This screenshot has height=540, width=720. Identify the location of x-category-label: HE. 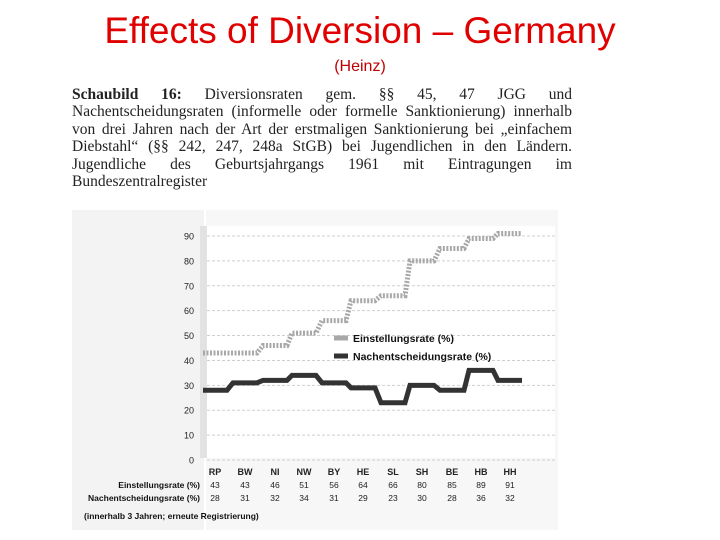
(363, 472).